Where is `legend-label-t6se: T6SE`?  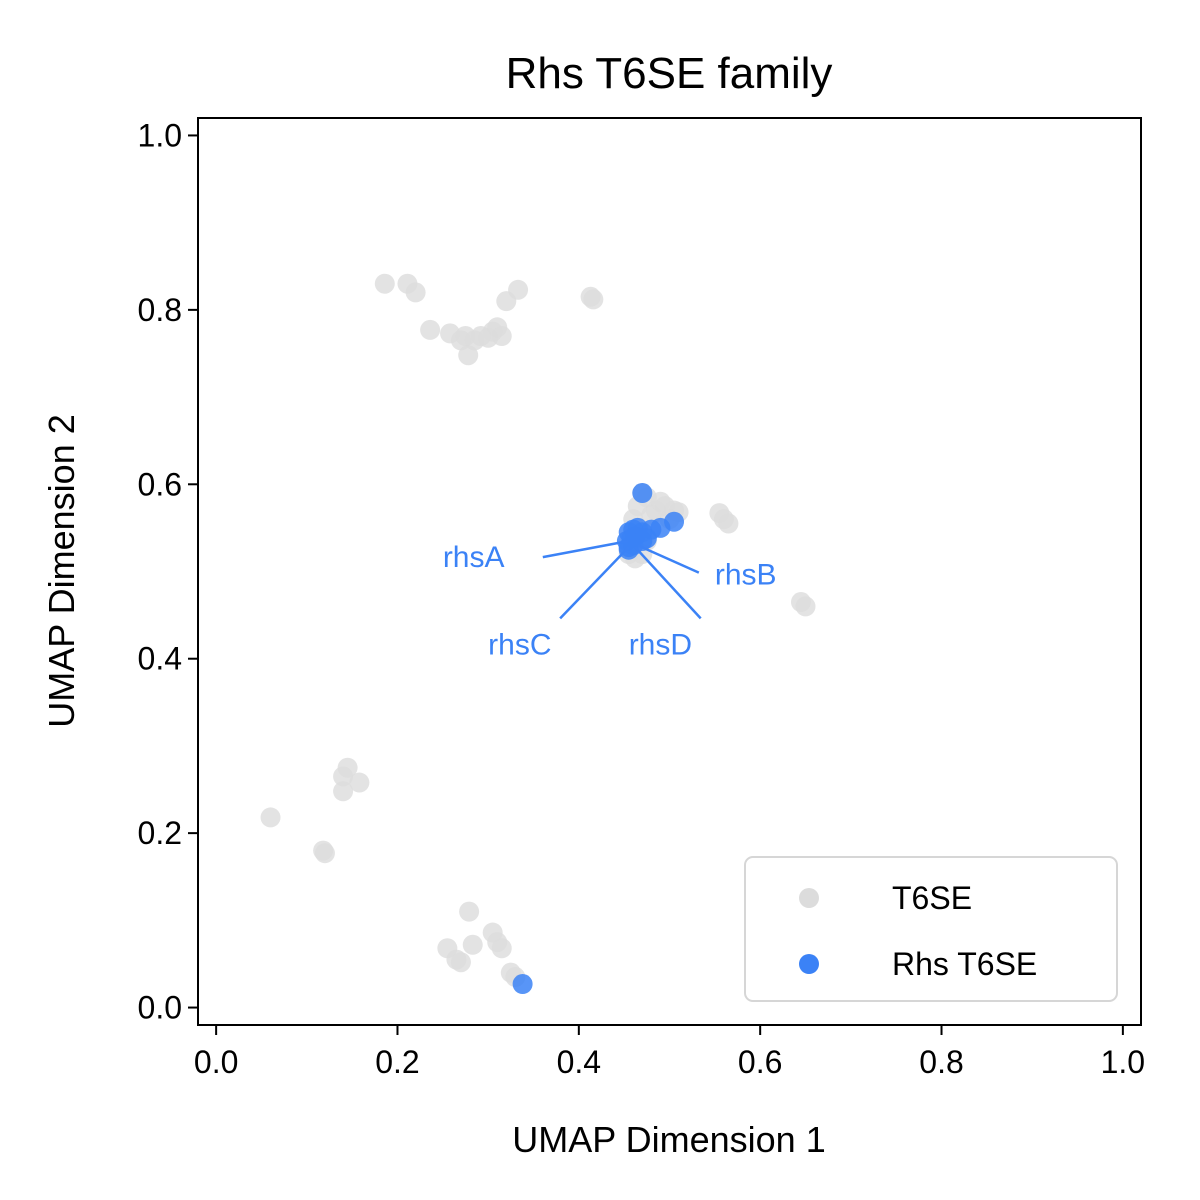
legend-label-t6se: T6SE is located at coordinates (932, 898).